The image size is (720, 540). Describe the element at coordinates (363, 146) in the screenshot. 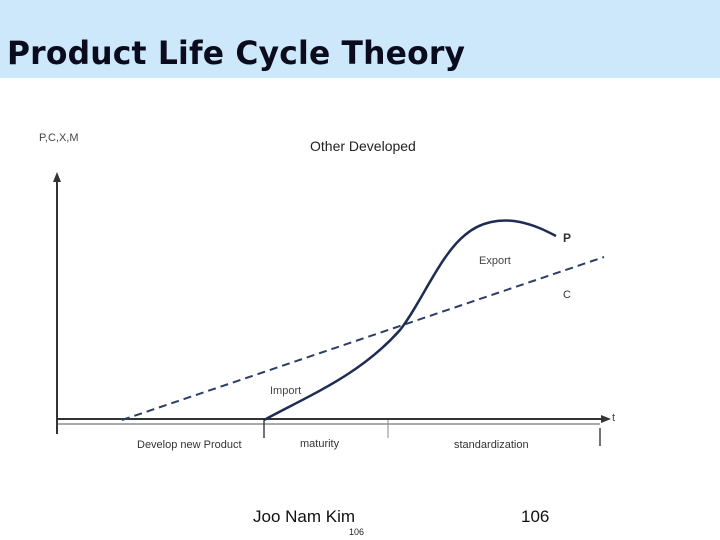

I see `chart-title: Other Developed` at that location.